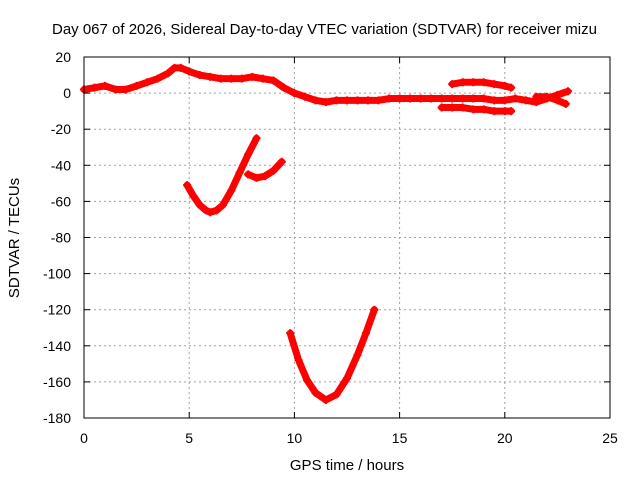 Image resolution: width=640 pixels, height=480 pixels. I want to click on x-tick-label: 0, so click(84, 438).